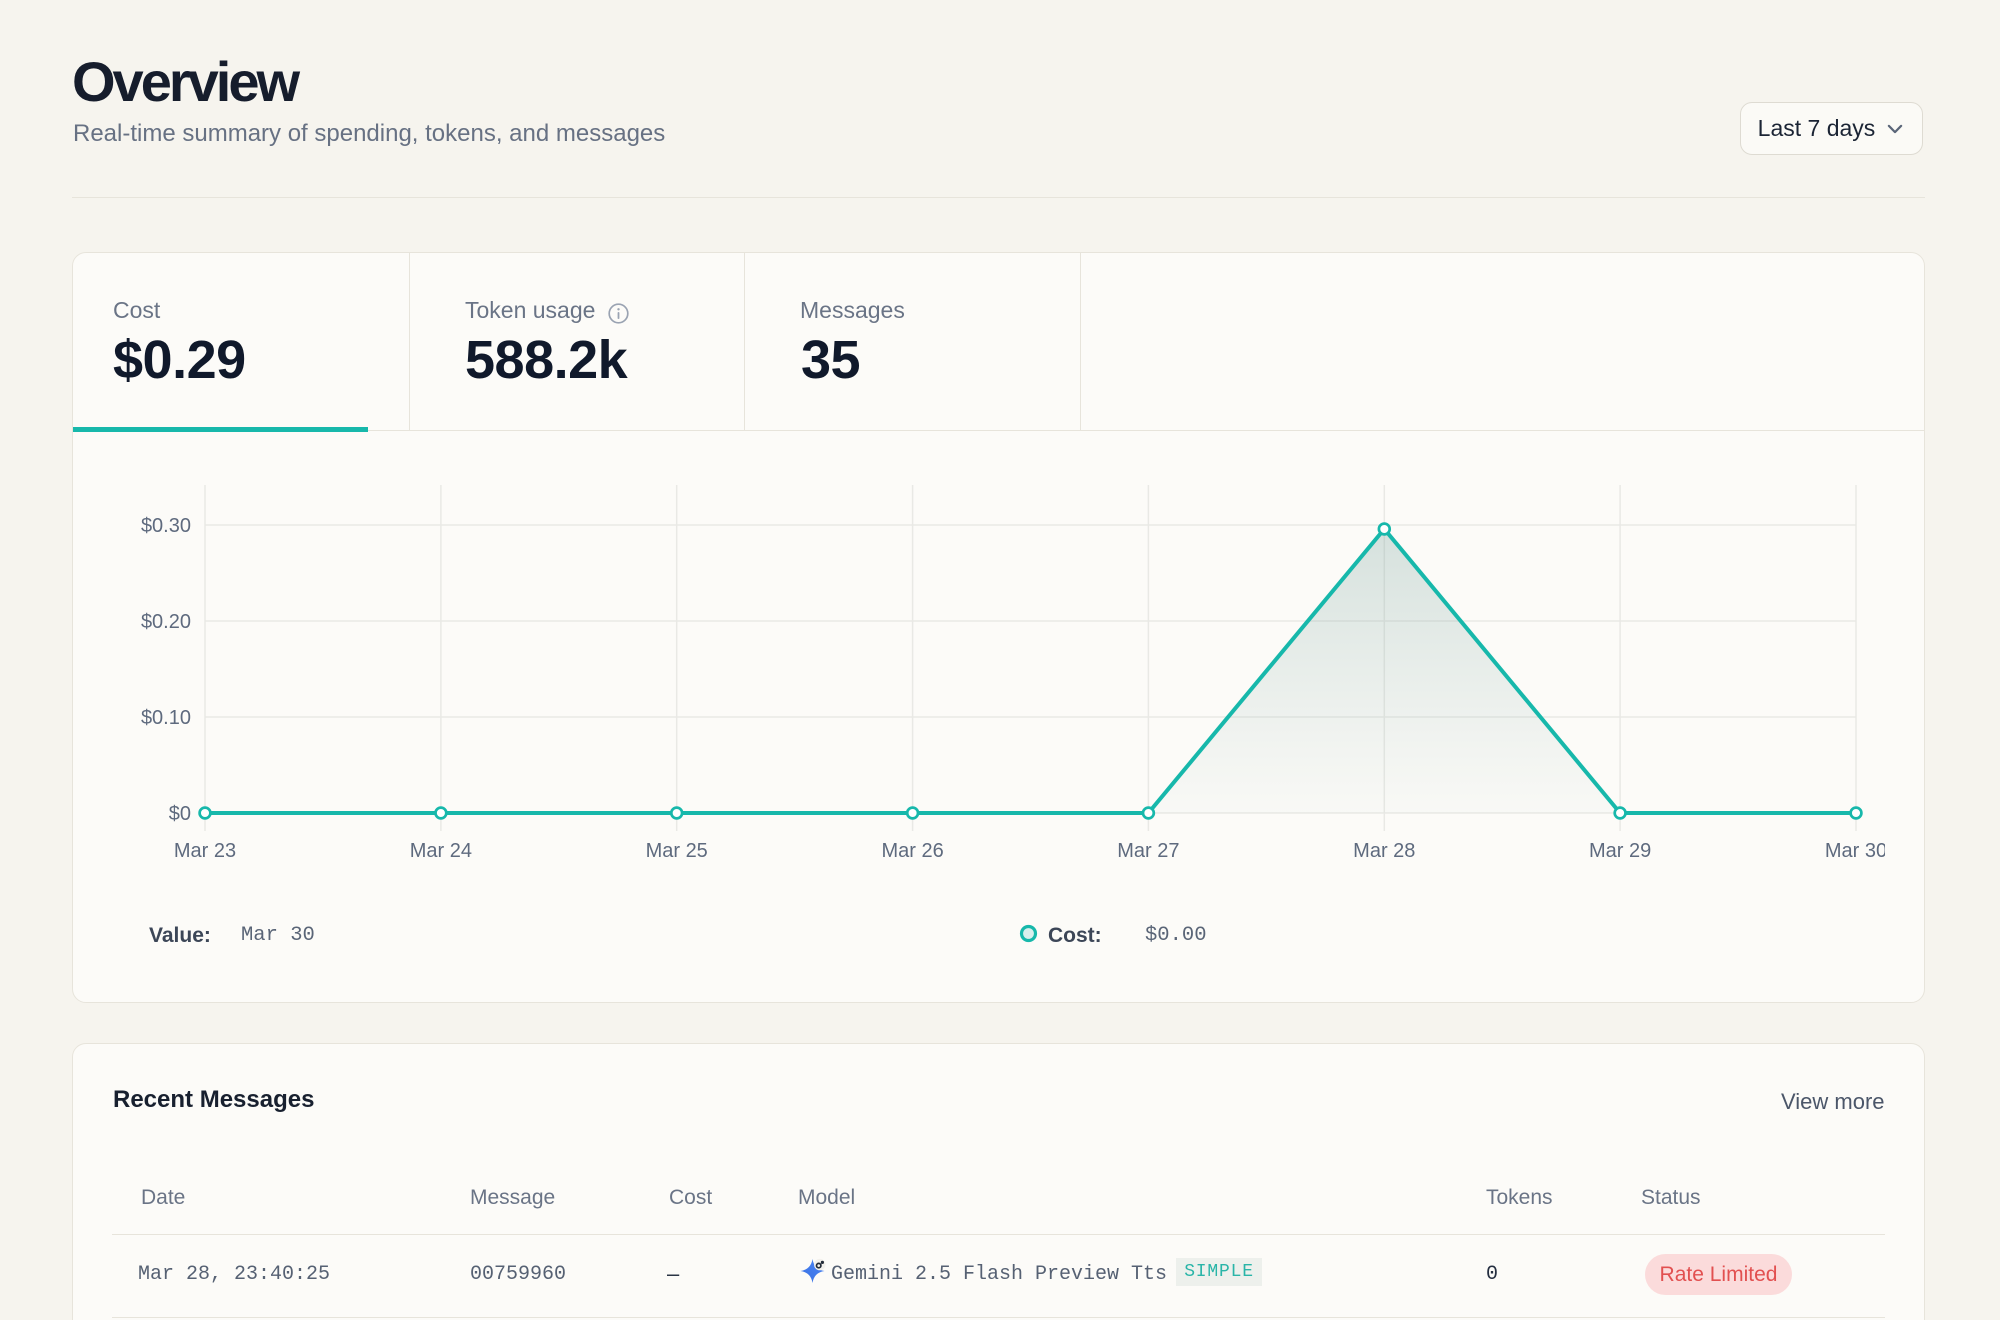 The width and height of the screenshot is (2000, 1320). What do you see at coordinates (441, 851) in the screenshot?
I see `svg-text: Mar 24` at bounding box center [441, 851].